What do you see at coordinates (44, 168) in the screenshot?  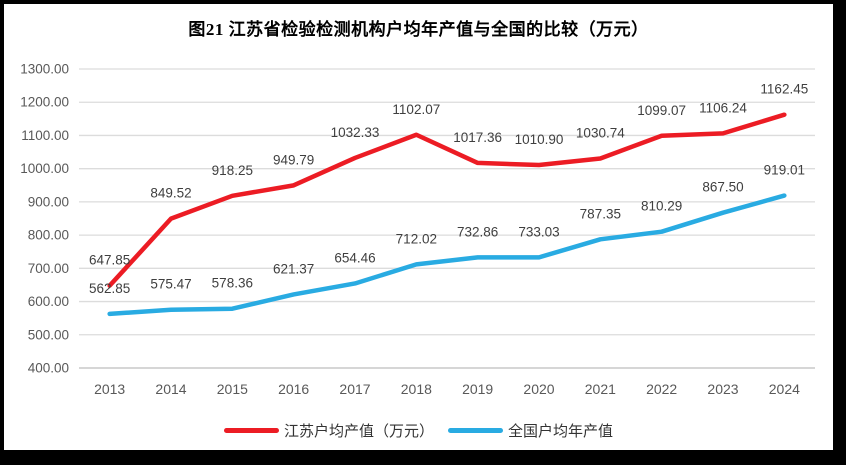 I see `y-axis-tick-label: 1000.00` at bounding box center [44, 168].